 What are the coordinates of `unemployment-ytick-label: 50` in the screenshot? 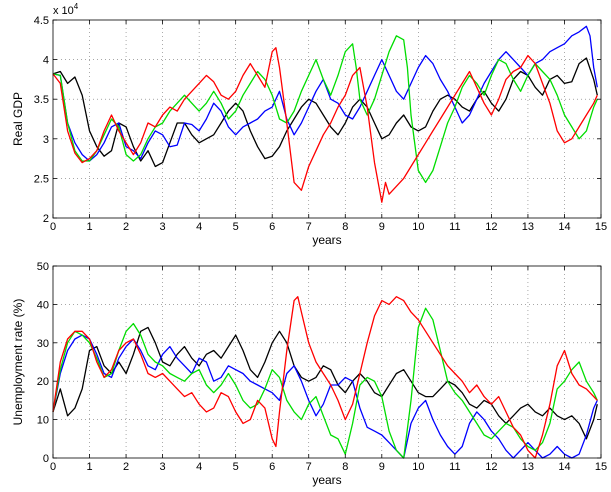 It's located at (43, 267).